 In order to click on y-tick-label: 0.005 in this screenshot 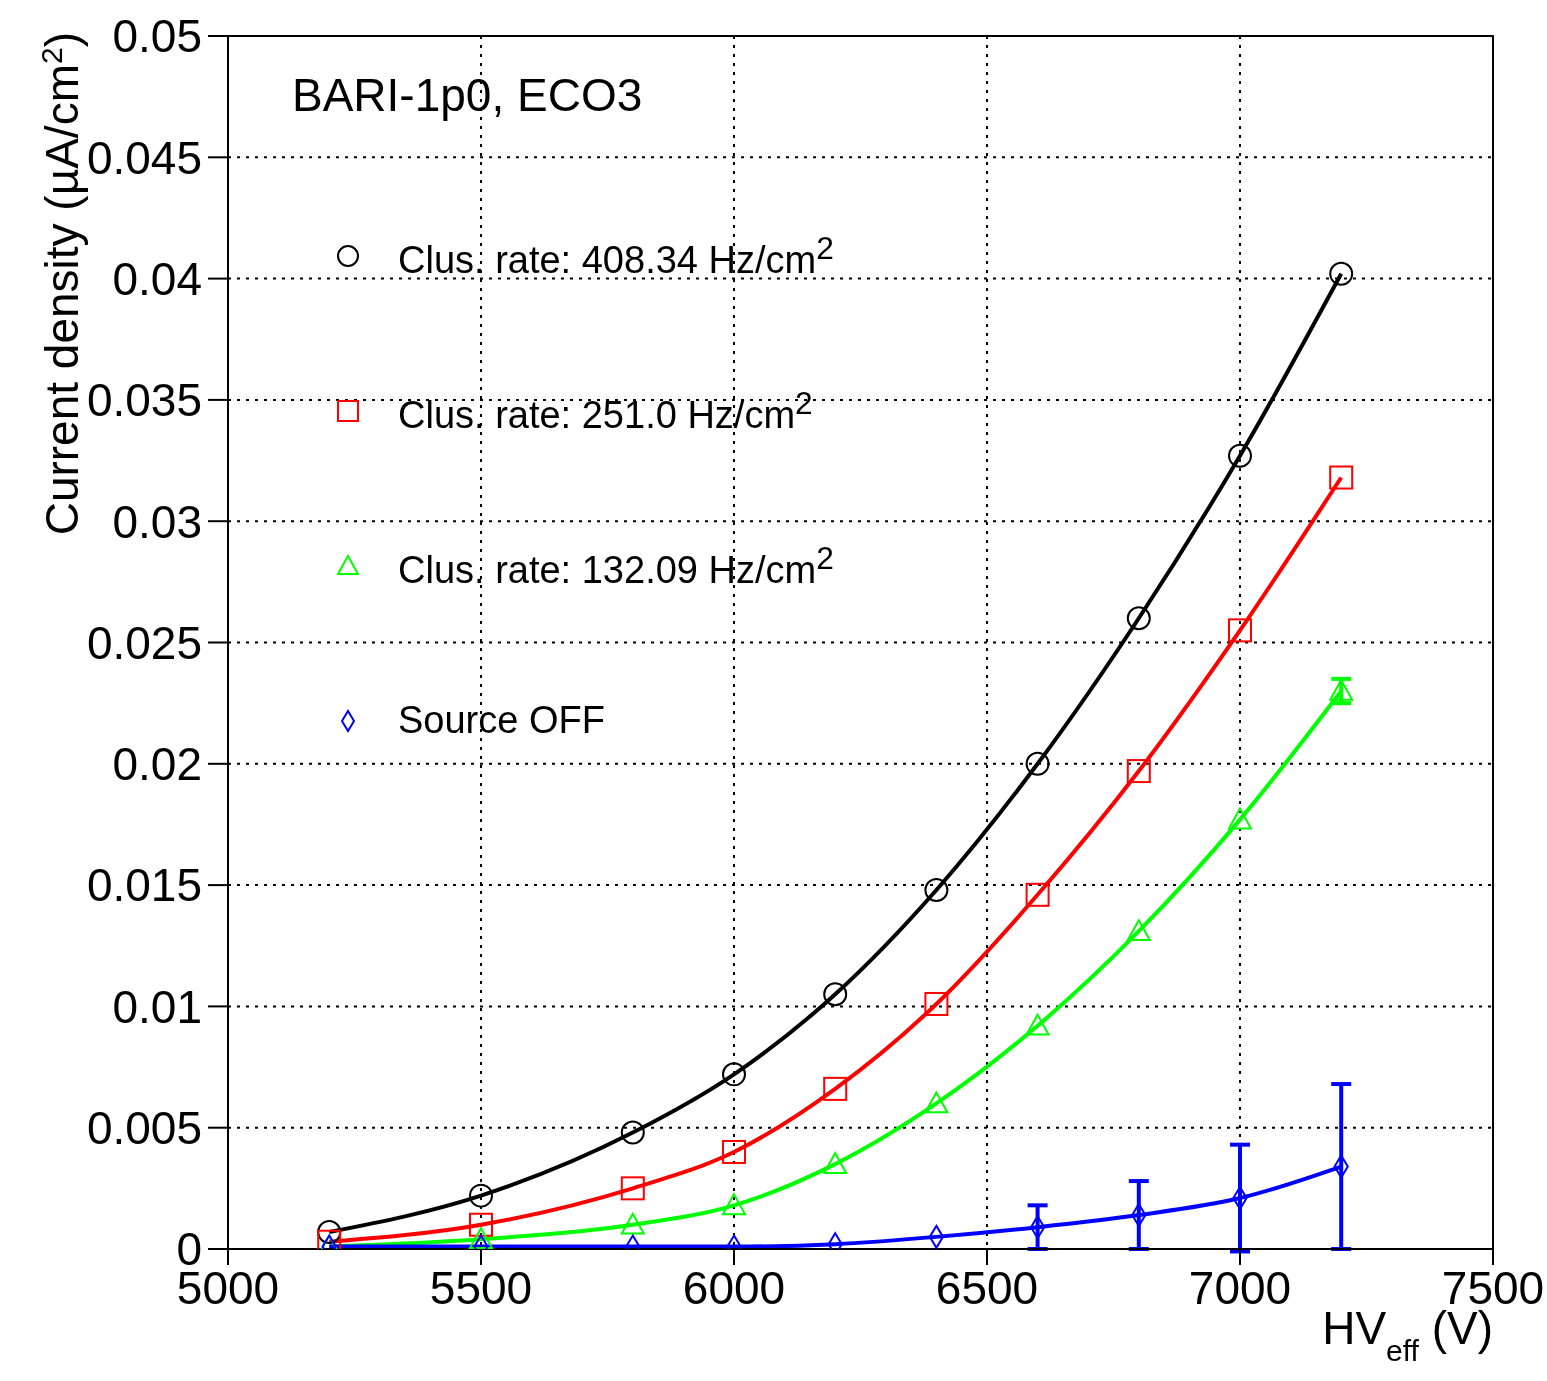, I will do `click(144, 1128)`.